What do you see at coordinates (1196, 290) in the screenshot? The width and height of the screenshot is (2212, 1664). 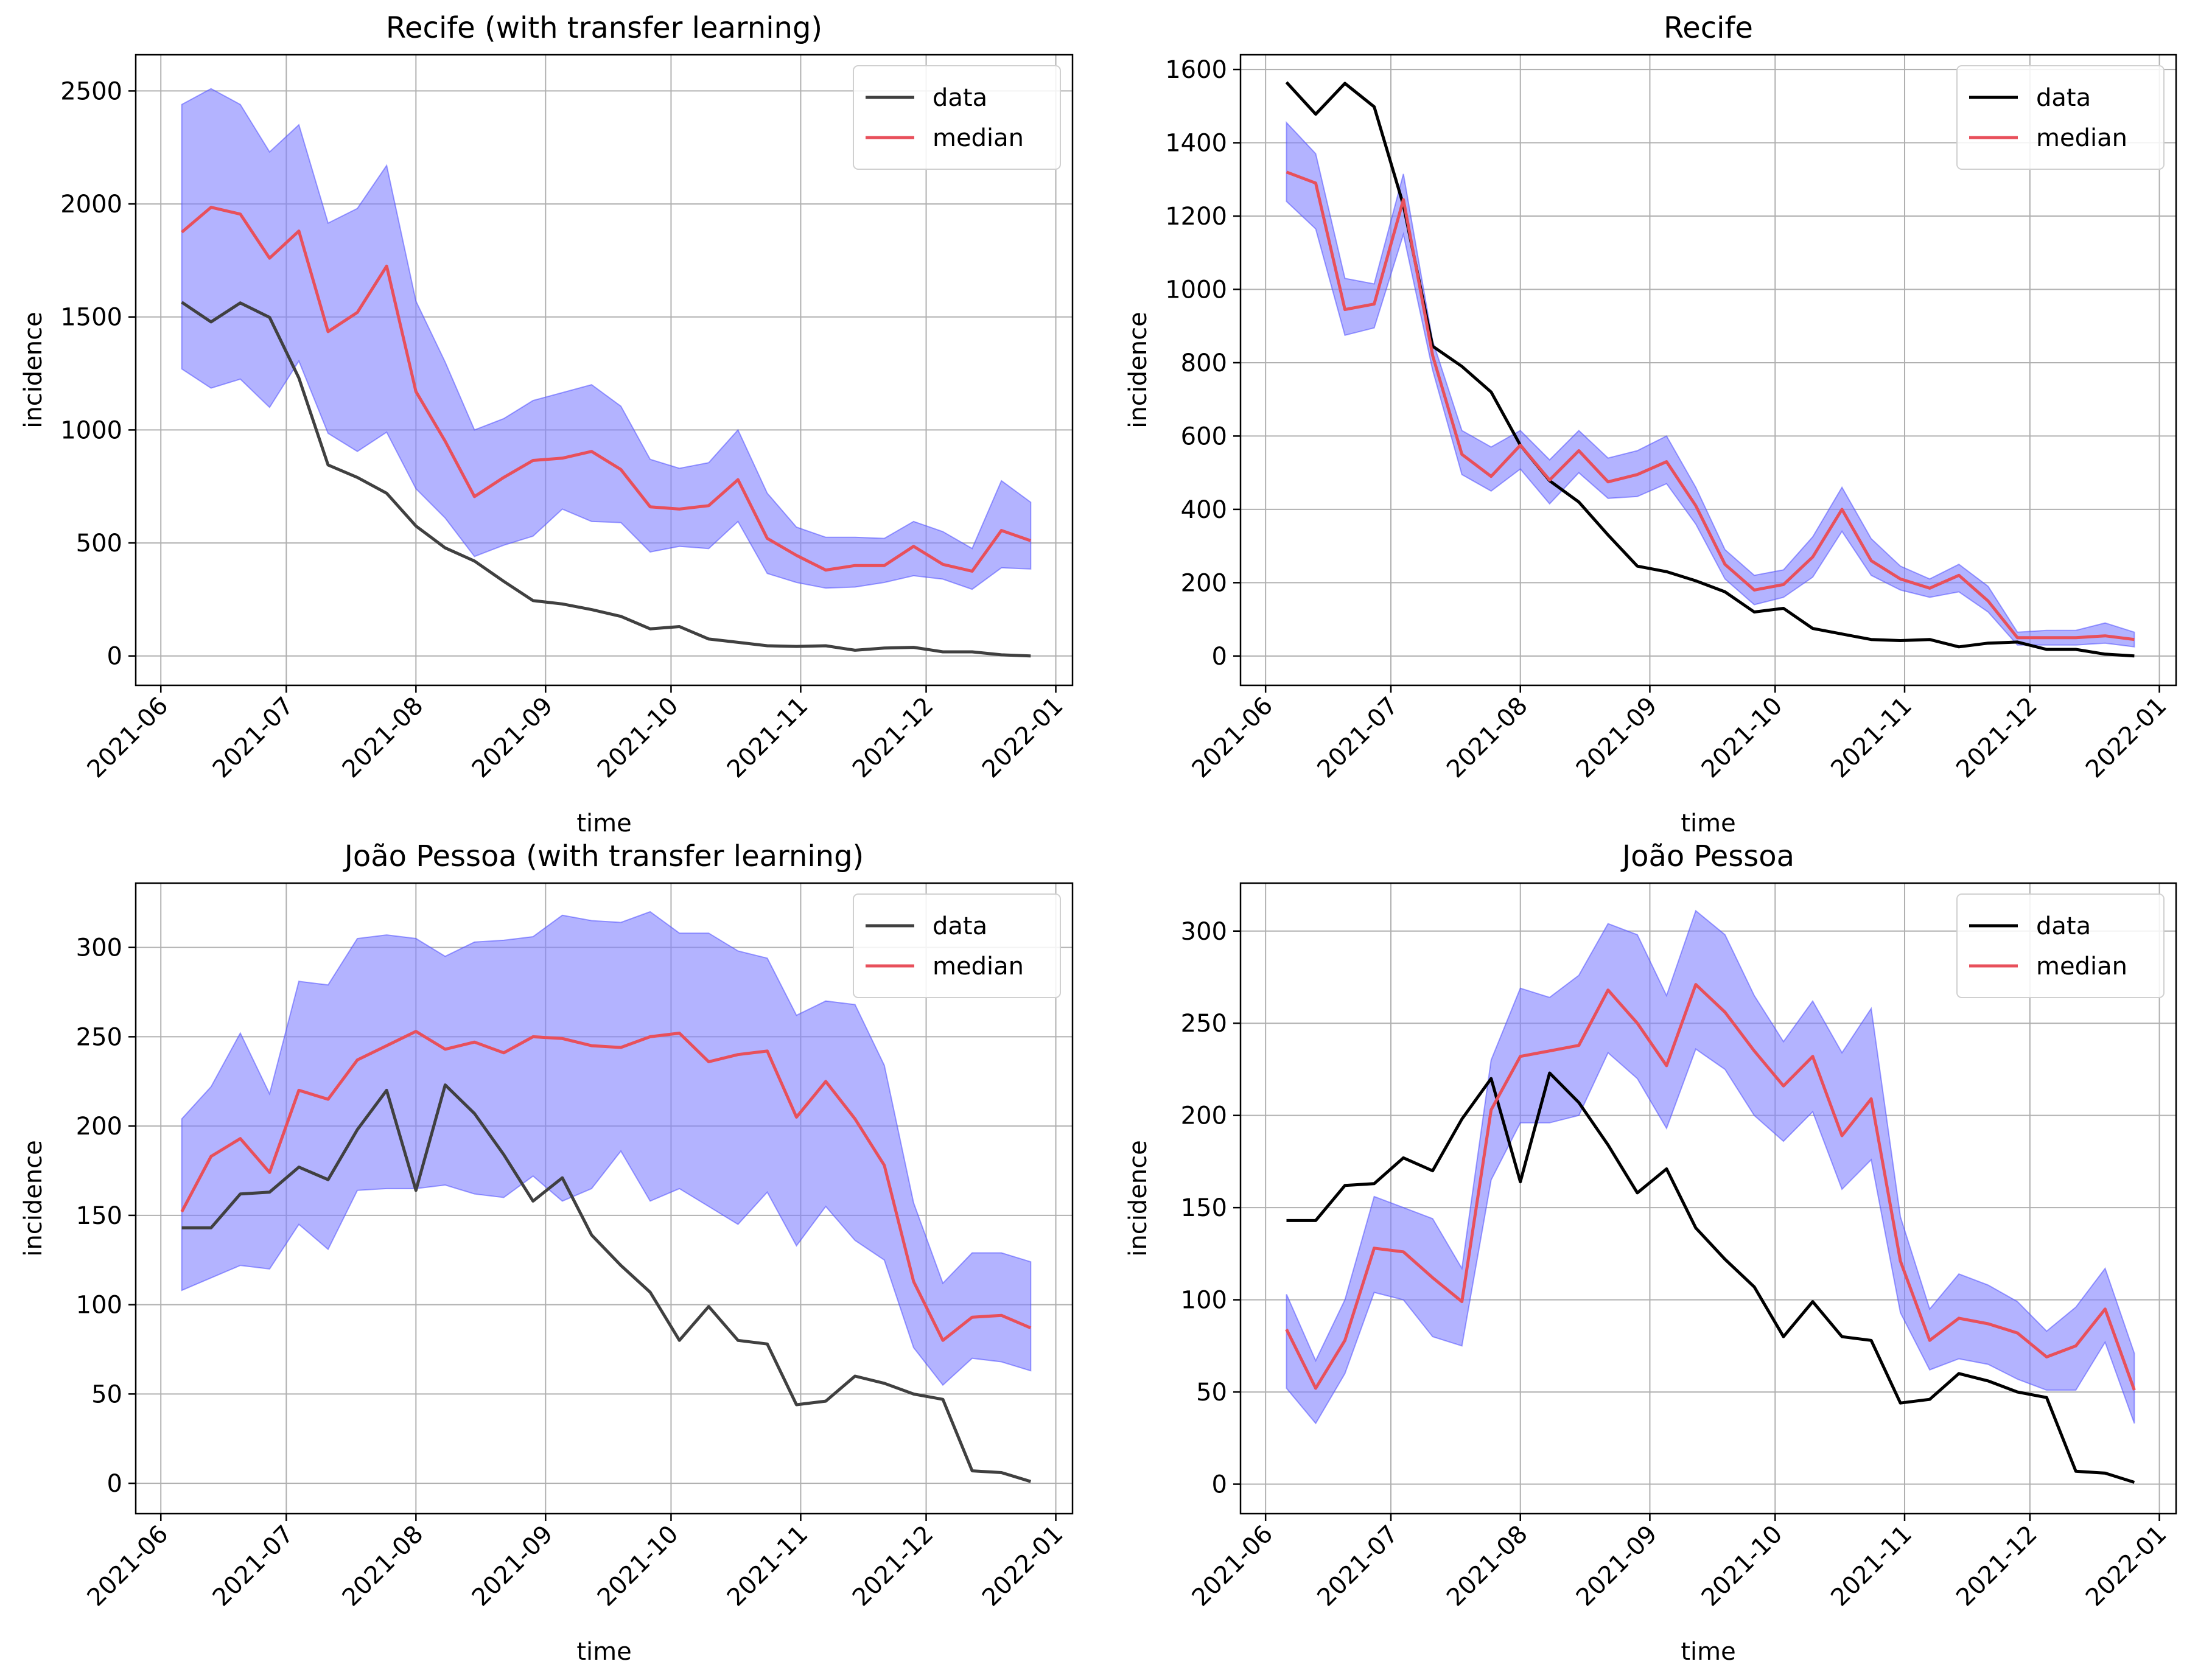 I see `y-tick-label: 1000` at bounding box center [1196, 290].